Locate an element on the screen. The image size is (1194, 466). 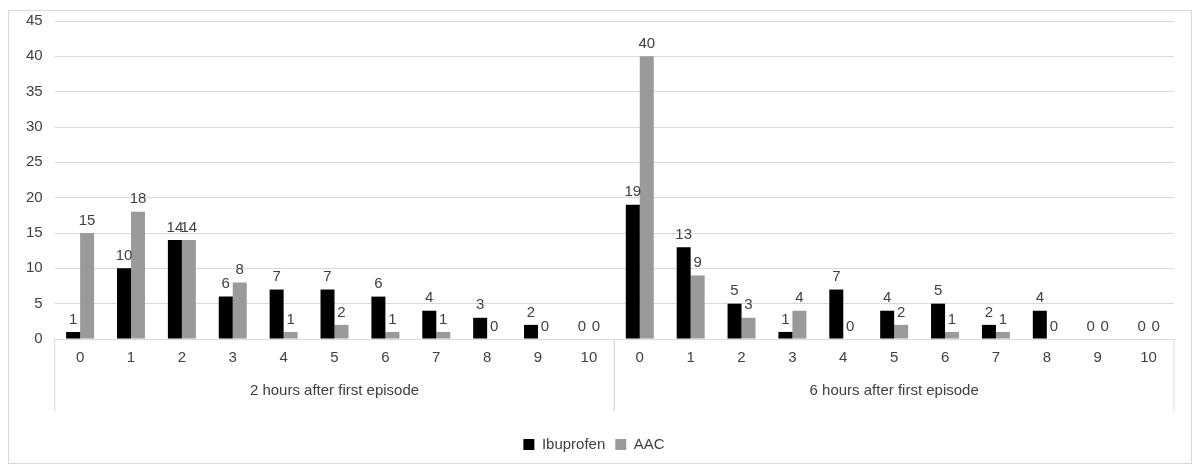
text: 6 hours after first episode is located at coordinates (894, 390).